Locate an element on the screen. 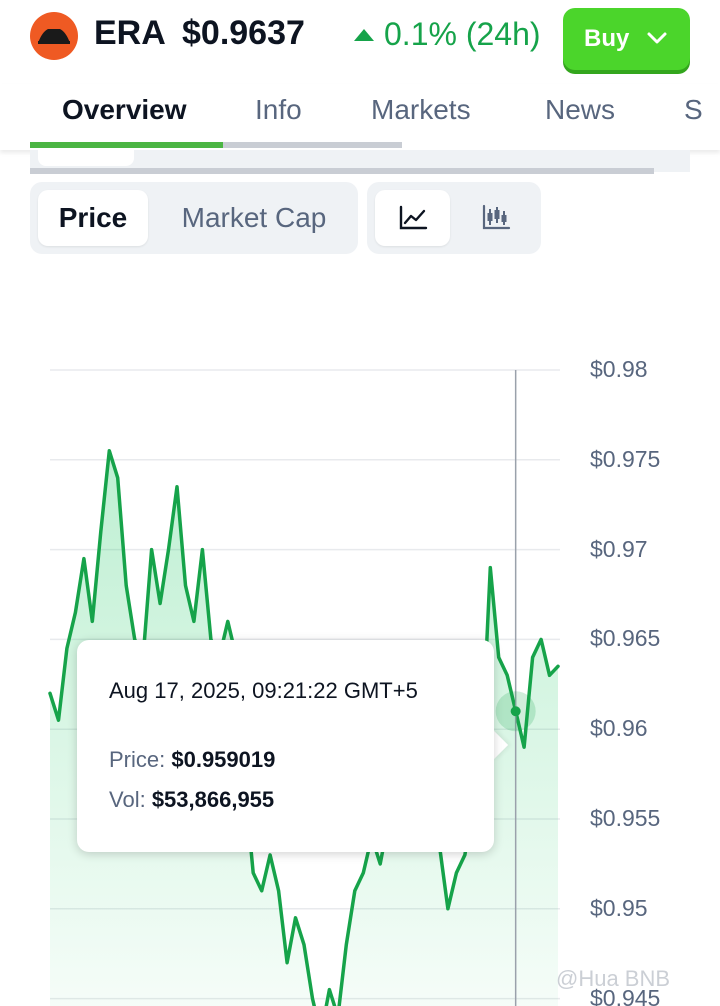  era-logo is located at coordinates (54, 36).